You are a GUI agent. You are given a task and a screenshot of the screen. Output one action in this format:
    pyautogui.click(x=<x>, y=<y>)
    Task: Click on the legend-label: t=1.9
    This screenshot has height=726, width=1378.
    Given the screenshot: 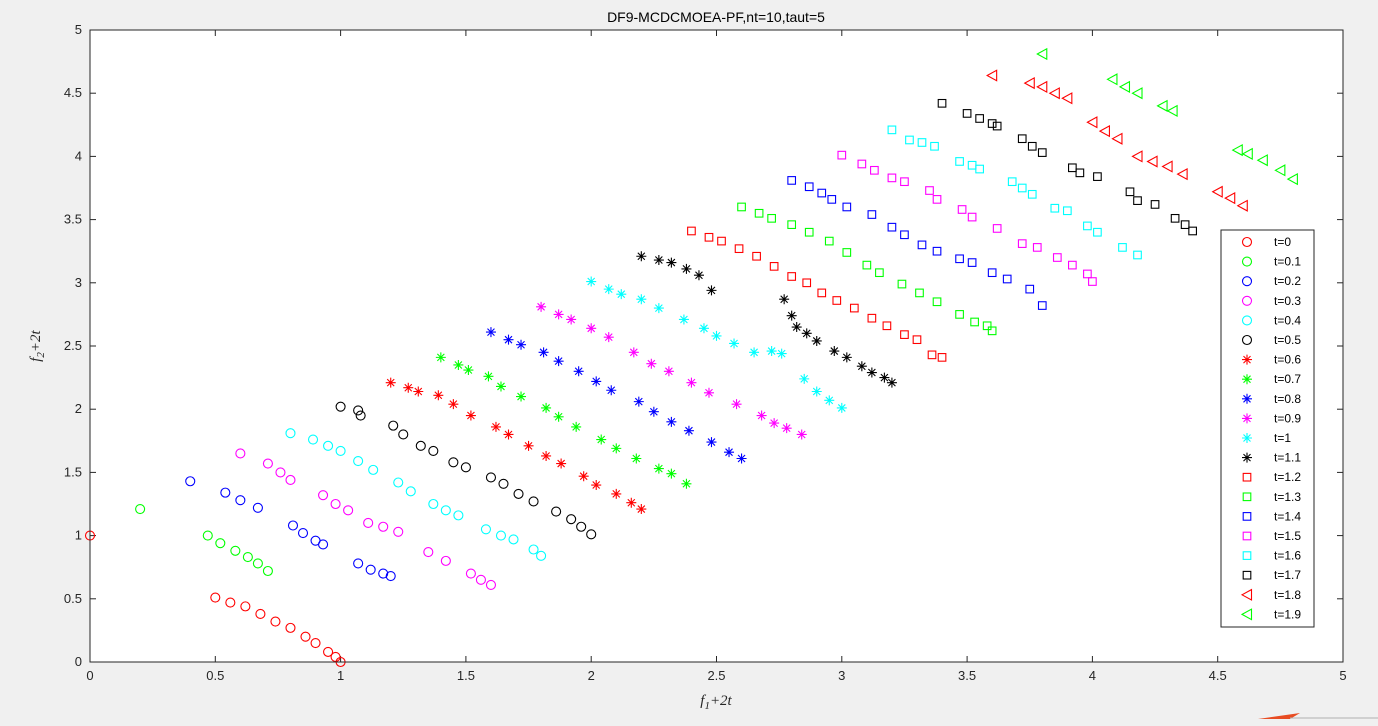 What is the action you would take?
    pyautogui.click(x=1287, y=614)
    